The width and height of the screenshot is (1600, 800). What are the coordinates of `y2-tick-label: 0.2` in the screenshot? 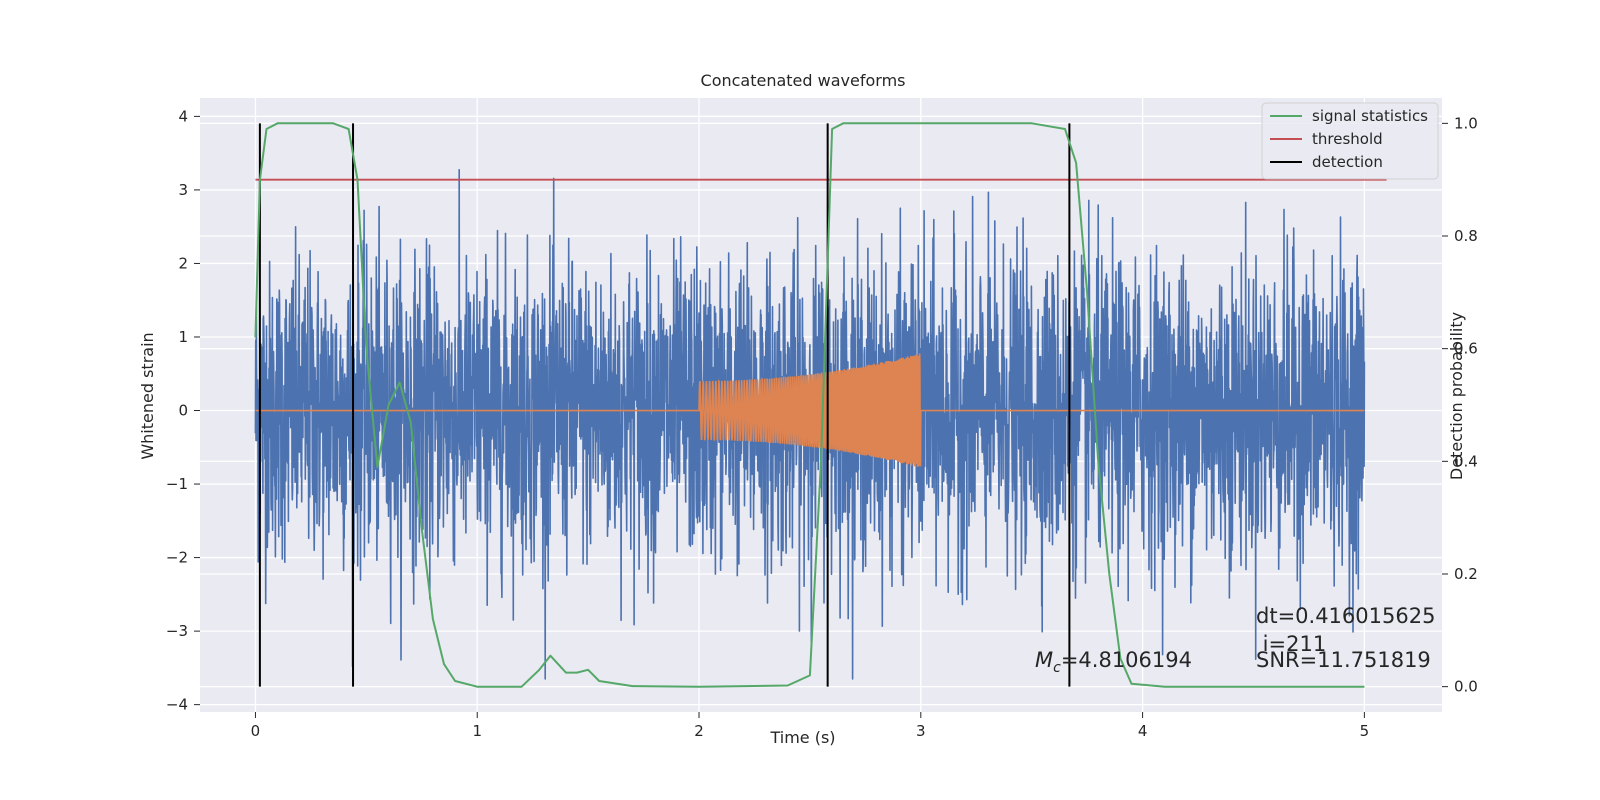 It's located at (1466, 574).